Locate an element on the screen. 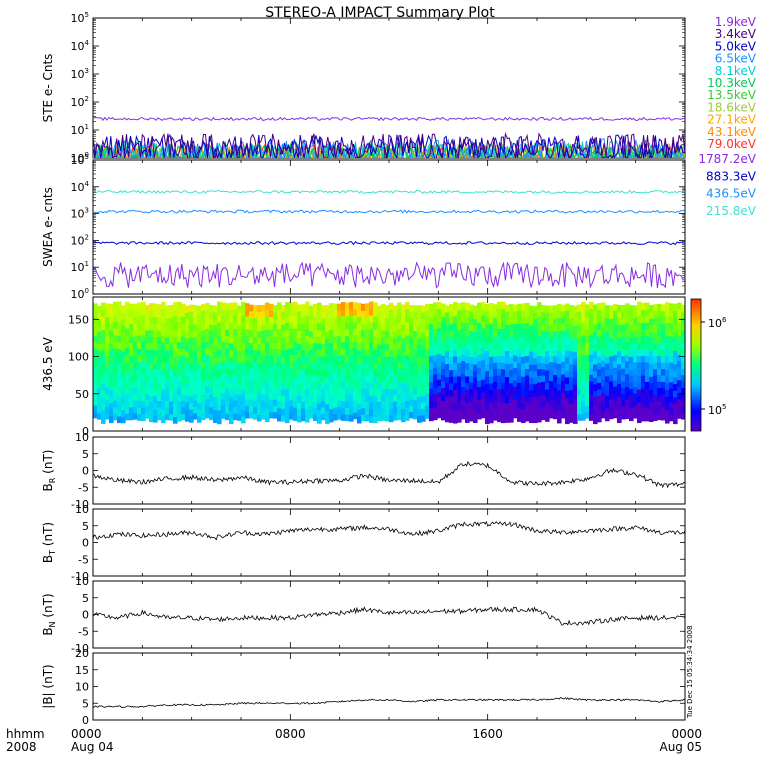 This screenshot has width=780, height=780. y-tick-label: -10 is located at coordinates (80, 576).